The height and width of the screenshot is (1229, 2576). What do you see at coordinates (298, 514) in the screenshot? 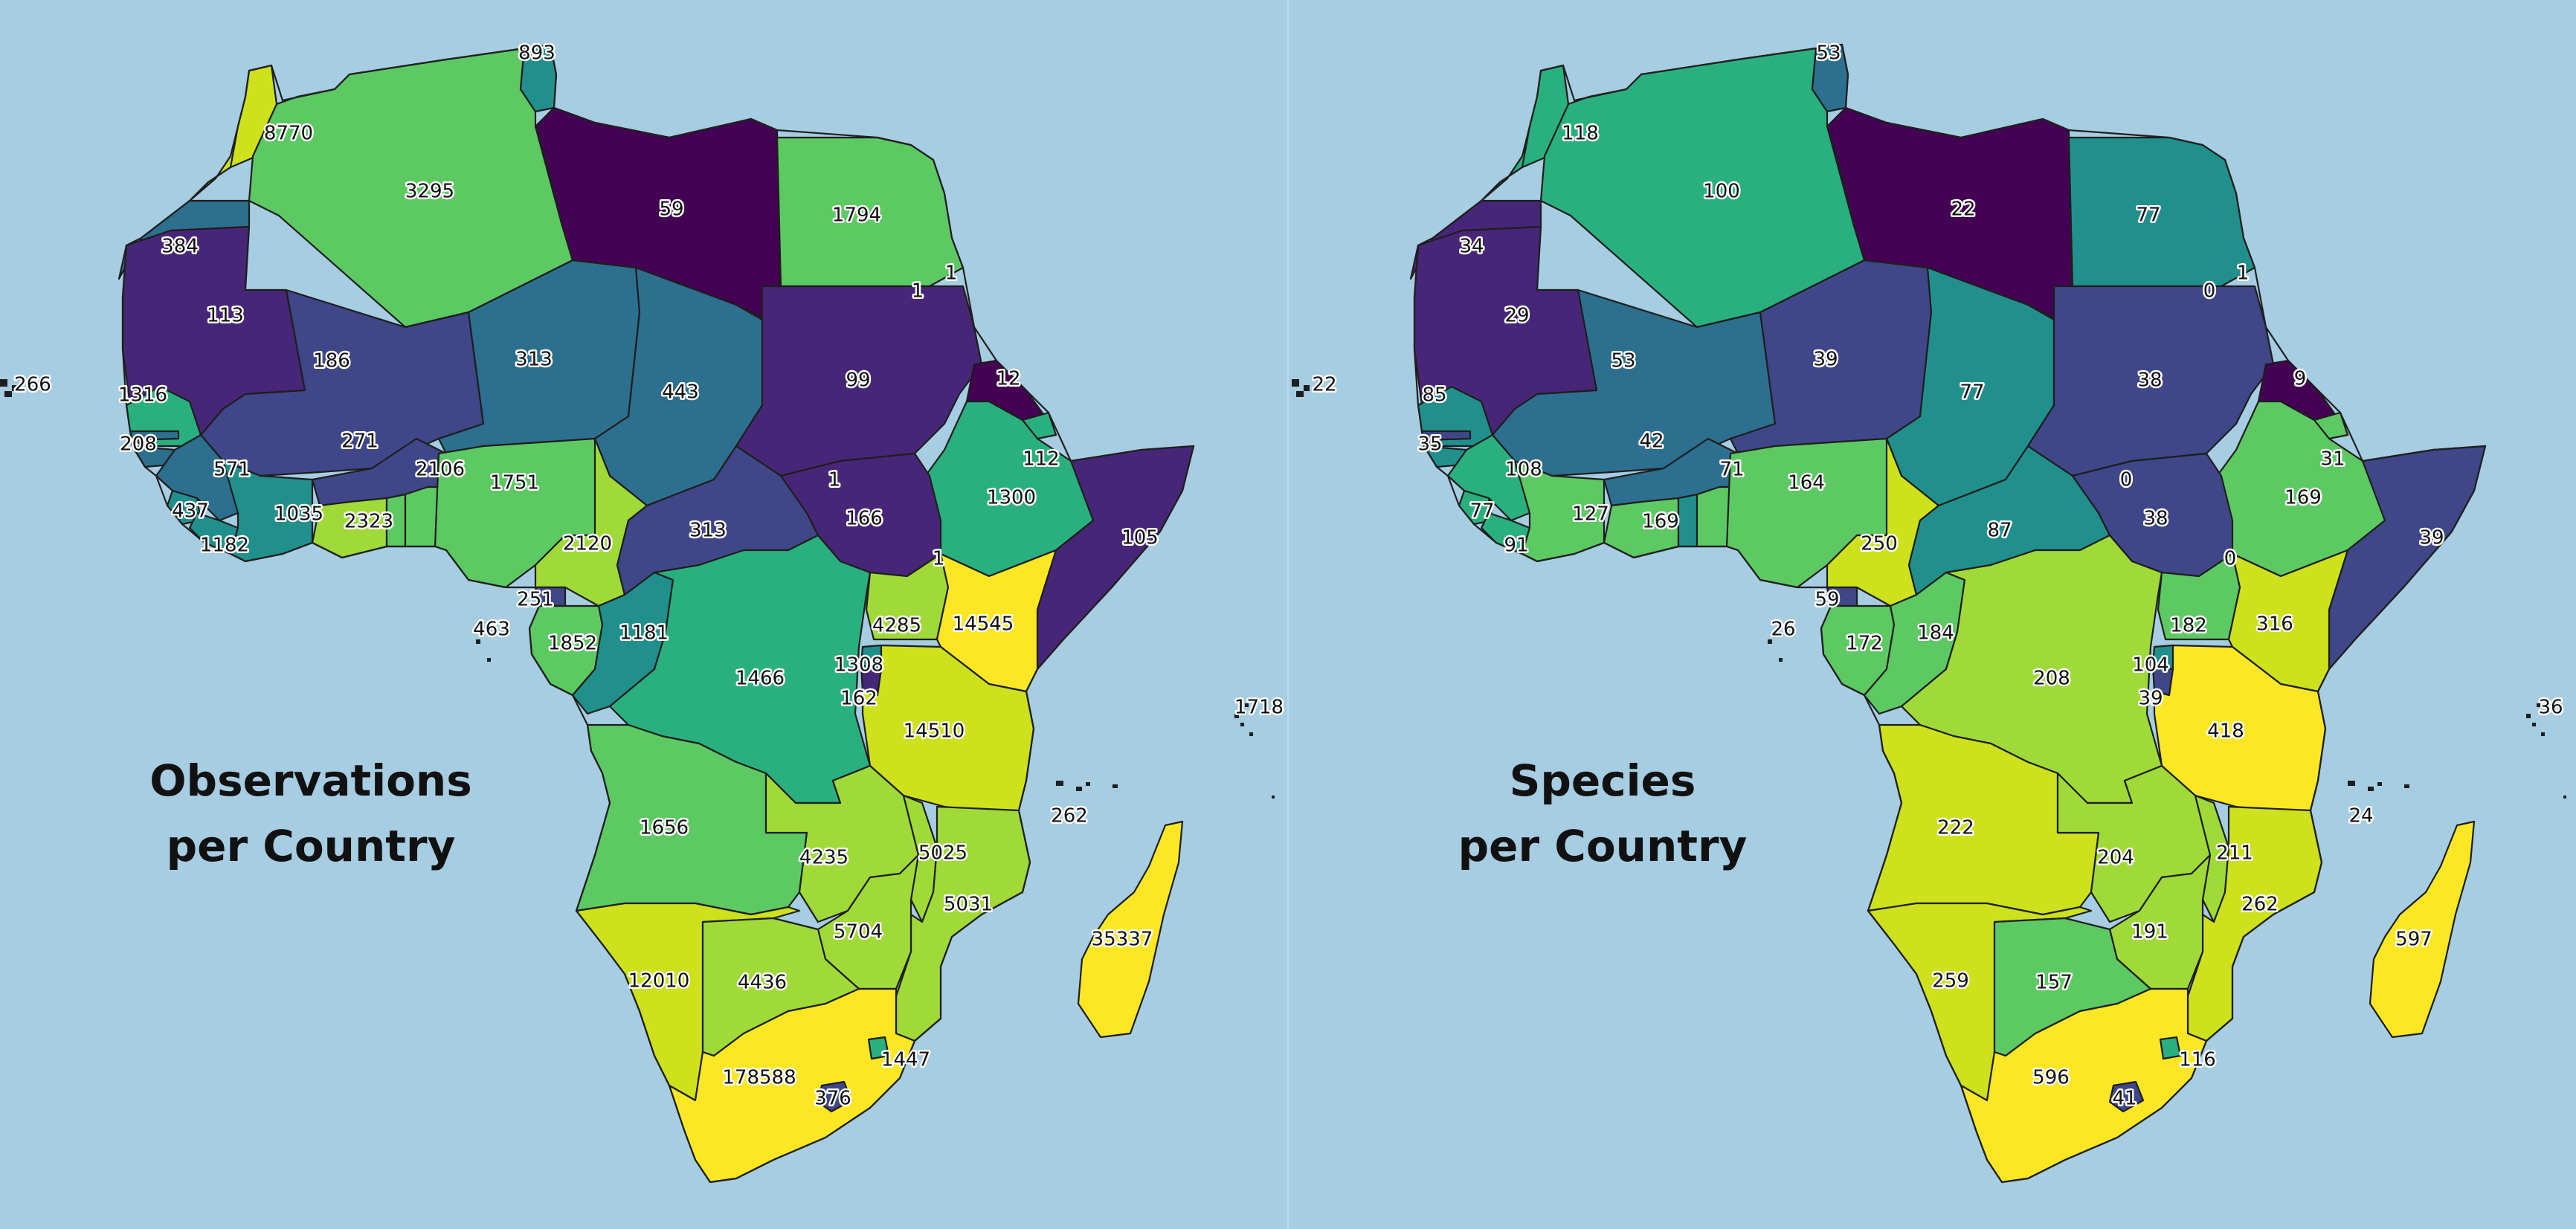
I see `value-label-ivory-coast: 1035` at bounding box center [298, 514].